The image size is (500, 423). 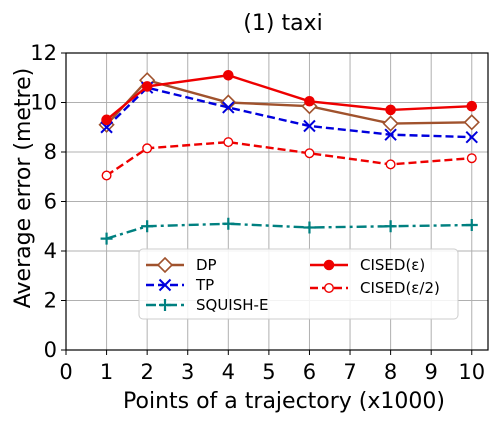 What do you see at coordinates (181, 265) in the screenshot?
I see `legend-entry: DP` at bounding box center [181, 265].